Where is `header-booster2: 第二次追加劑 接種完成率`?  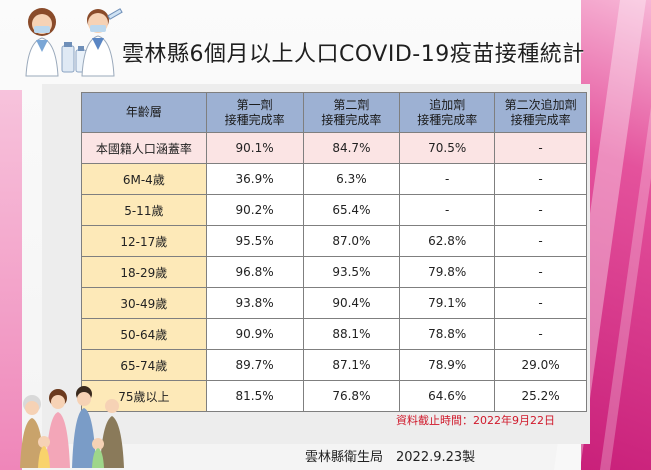 header-booster2: 第二次追加劑 接種完成率 is located at coordinates (540, 112).